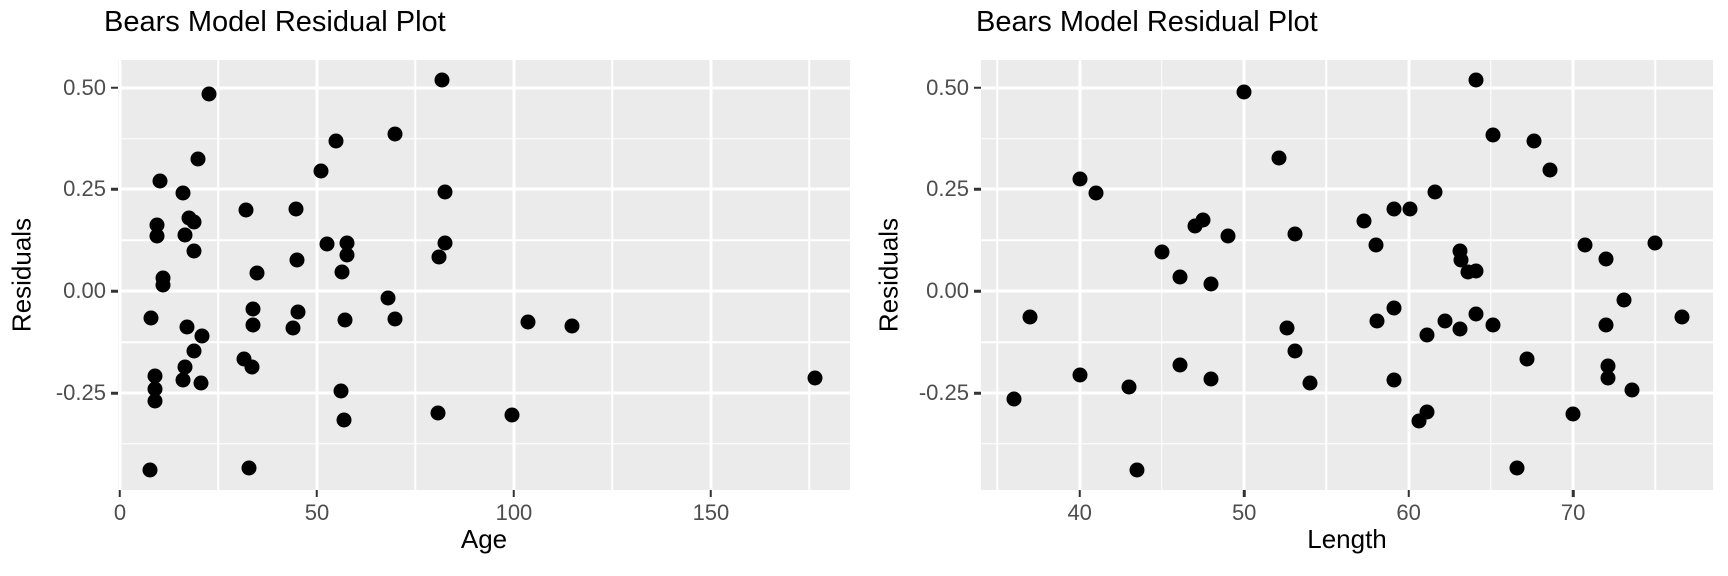 The height and width of the screenshot is (576, 1728). I want to click on x-tick-label: 70, so click(1573, 512).